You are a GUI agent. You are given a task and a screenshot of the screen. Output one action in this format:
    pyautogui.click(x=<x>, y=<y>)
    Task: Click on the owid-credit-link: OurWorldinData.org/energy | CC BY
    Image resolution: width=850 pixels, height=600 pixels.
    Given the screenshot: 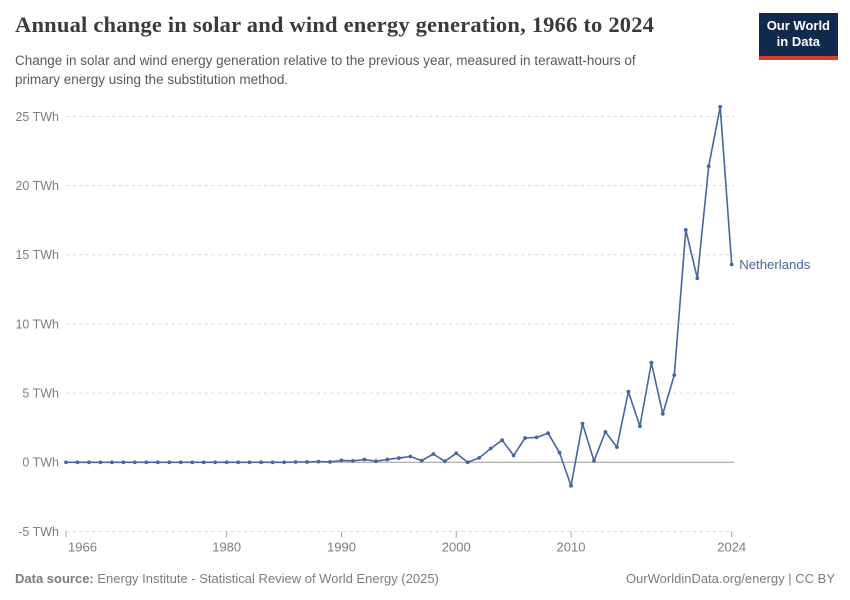 What is the action you would take?
    pyautogui.click(x=730, y=578)
    